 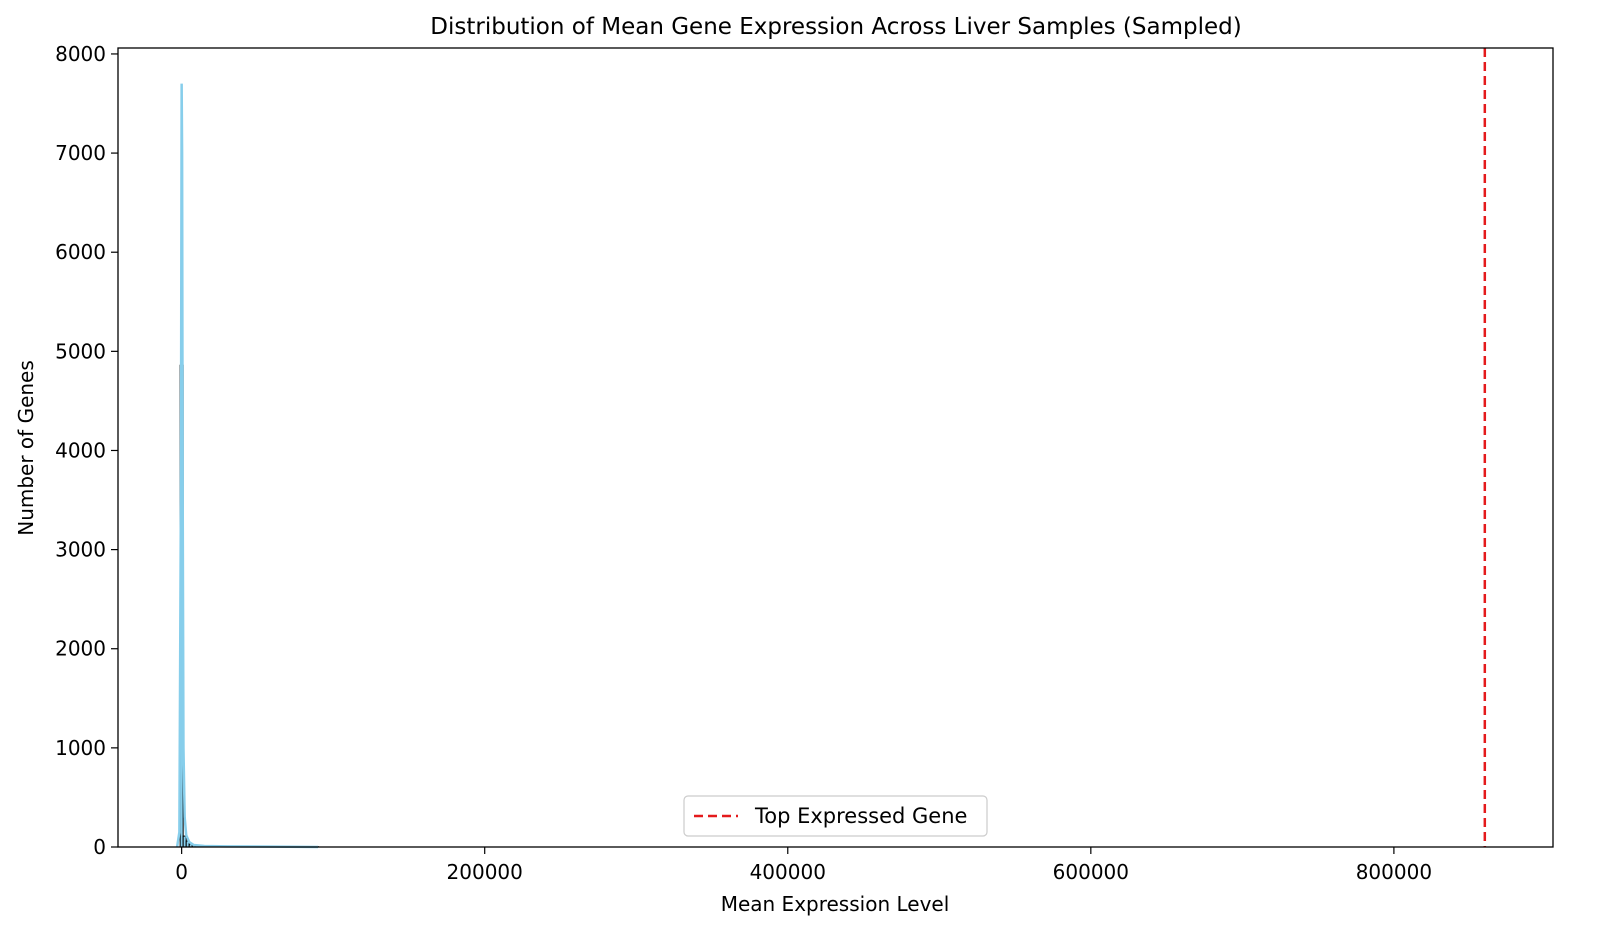 What do you see at coordinates (1091, 872) in the screenshot?
I see `x-tick-label: 600000` at bounding box center [1091, 872].